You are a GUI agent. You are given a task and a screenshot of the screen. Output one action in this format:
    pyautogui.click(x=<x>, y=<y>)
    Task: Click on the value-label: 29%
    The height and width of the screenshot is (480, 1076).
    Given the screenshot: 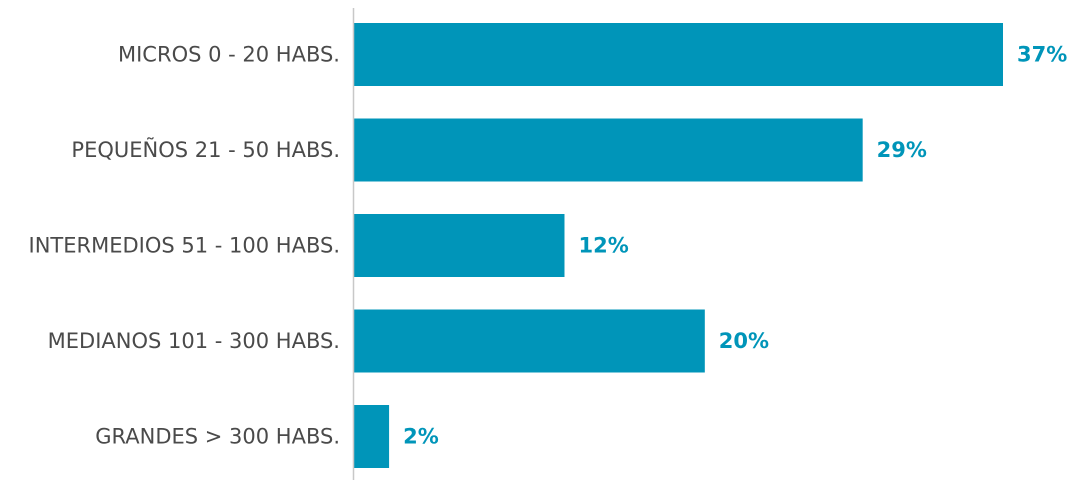 What is the action you would take?
    pyautogui.click(x=902, y=150)
    